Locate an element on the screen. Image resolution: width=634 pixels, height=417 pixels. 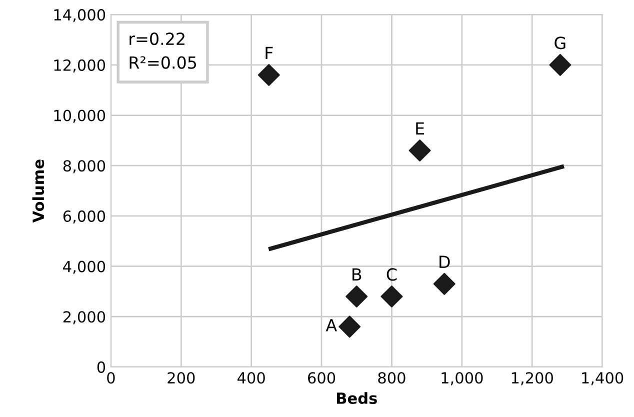
y-axis-title: Volume is located at coordinates (38, 191).